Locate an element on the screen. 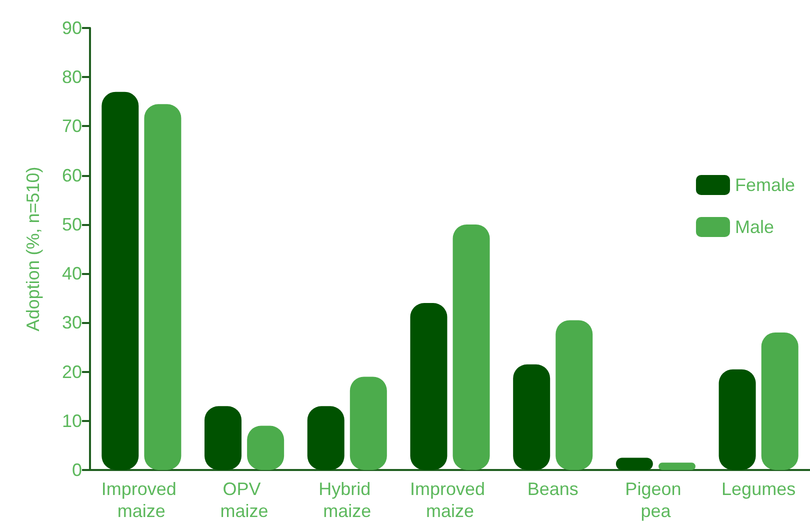 This screenshot has width=810, height=530. x-tick-label: Hybrid maize is located at coordinates (347, 500).